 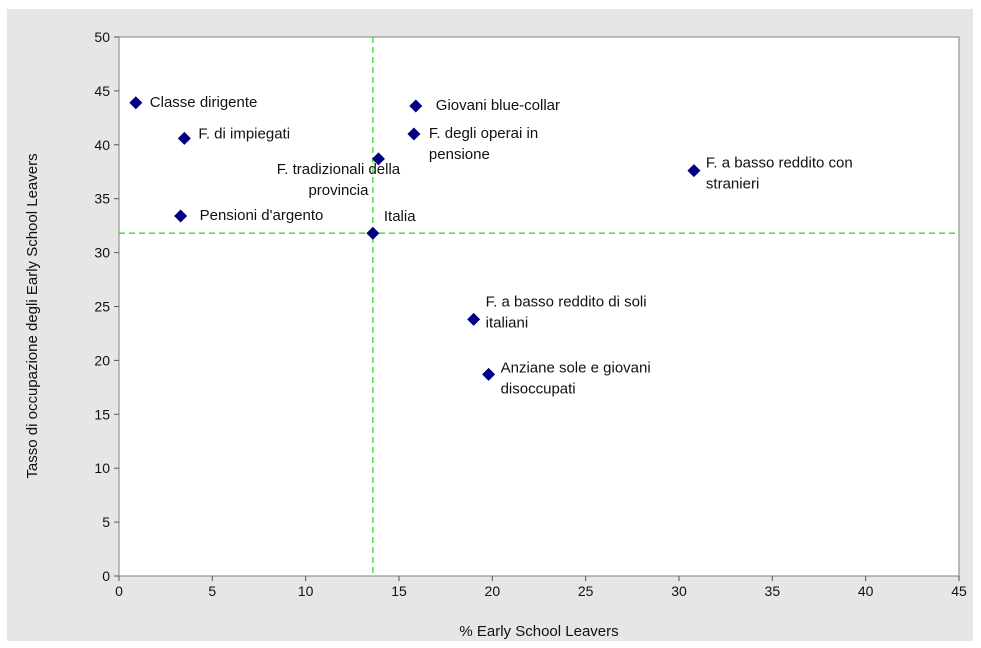 What do you see at coordinates (204, 102) in the screenshot?
I see `data-point-label: Classe dirigente` at bounding box center [204, 102].